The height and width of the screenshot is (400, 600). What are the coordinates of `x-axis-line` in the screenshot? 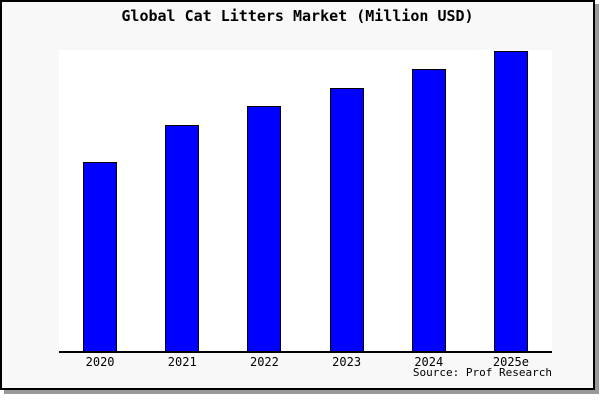 It's located at (305, 352).